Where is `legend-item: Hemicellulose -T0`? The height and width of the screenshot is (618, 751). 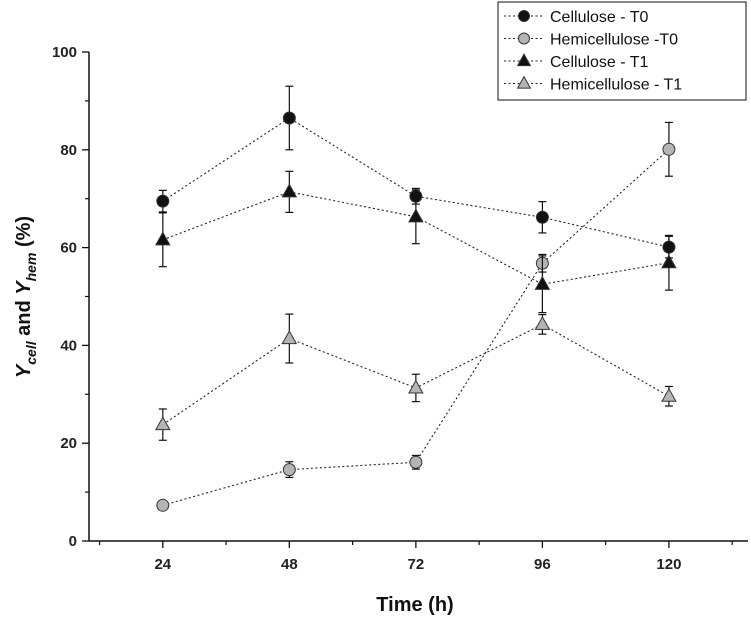 legend-item: Hemicellulose -T0 is located at coordinates (591, 40).